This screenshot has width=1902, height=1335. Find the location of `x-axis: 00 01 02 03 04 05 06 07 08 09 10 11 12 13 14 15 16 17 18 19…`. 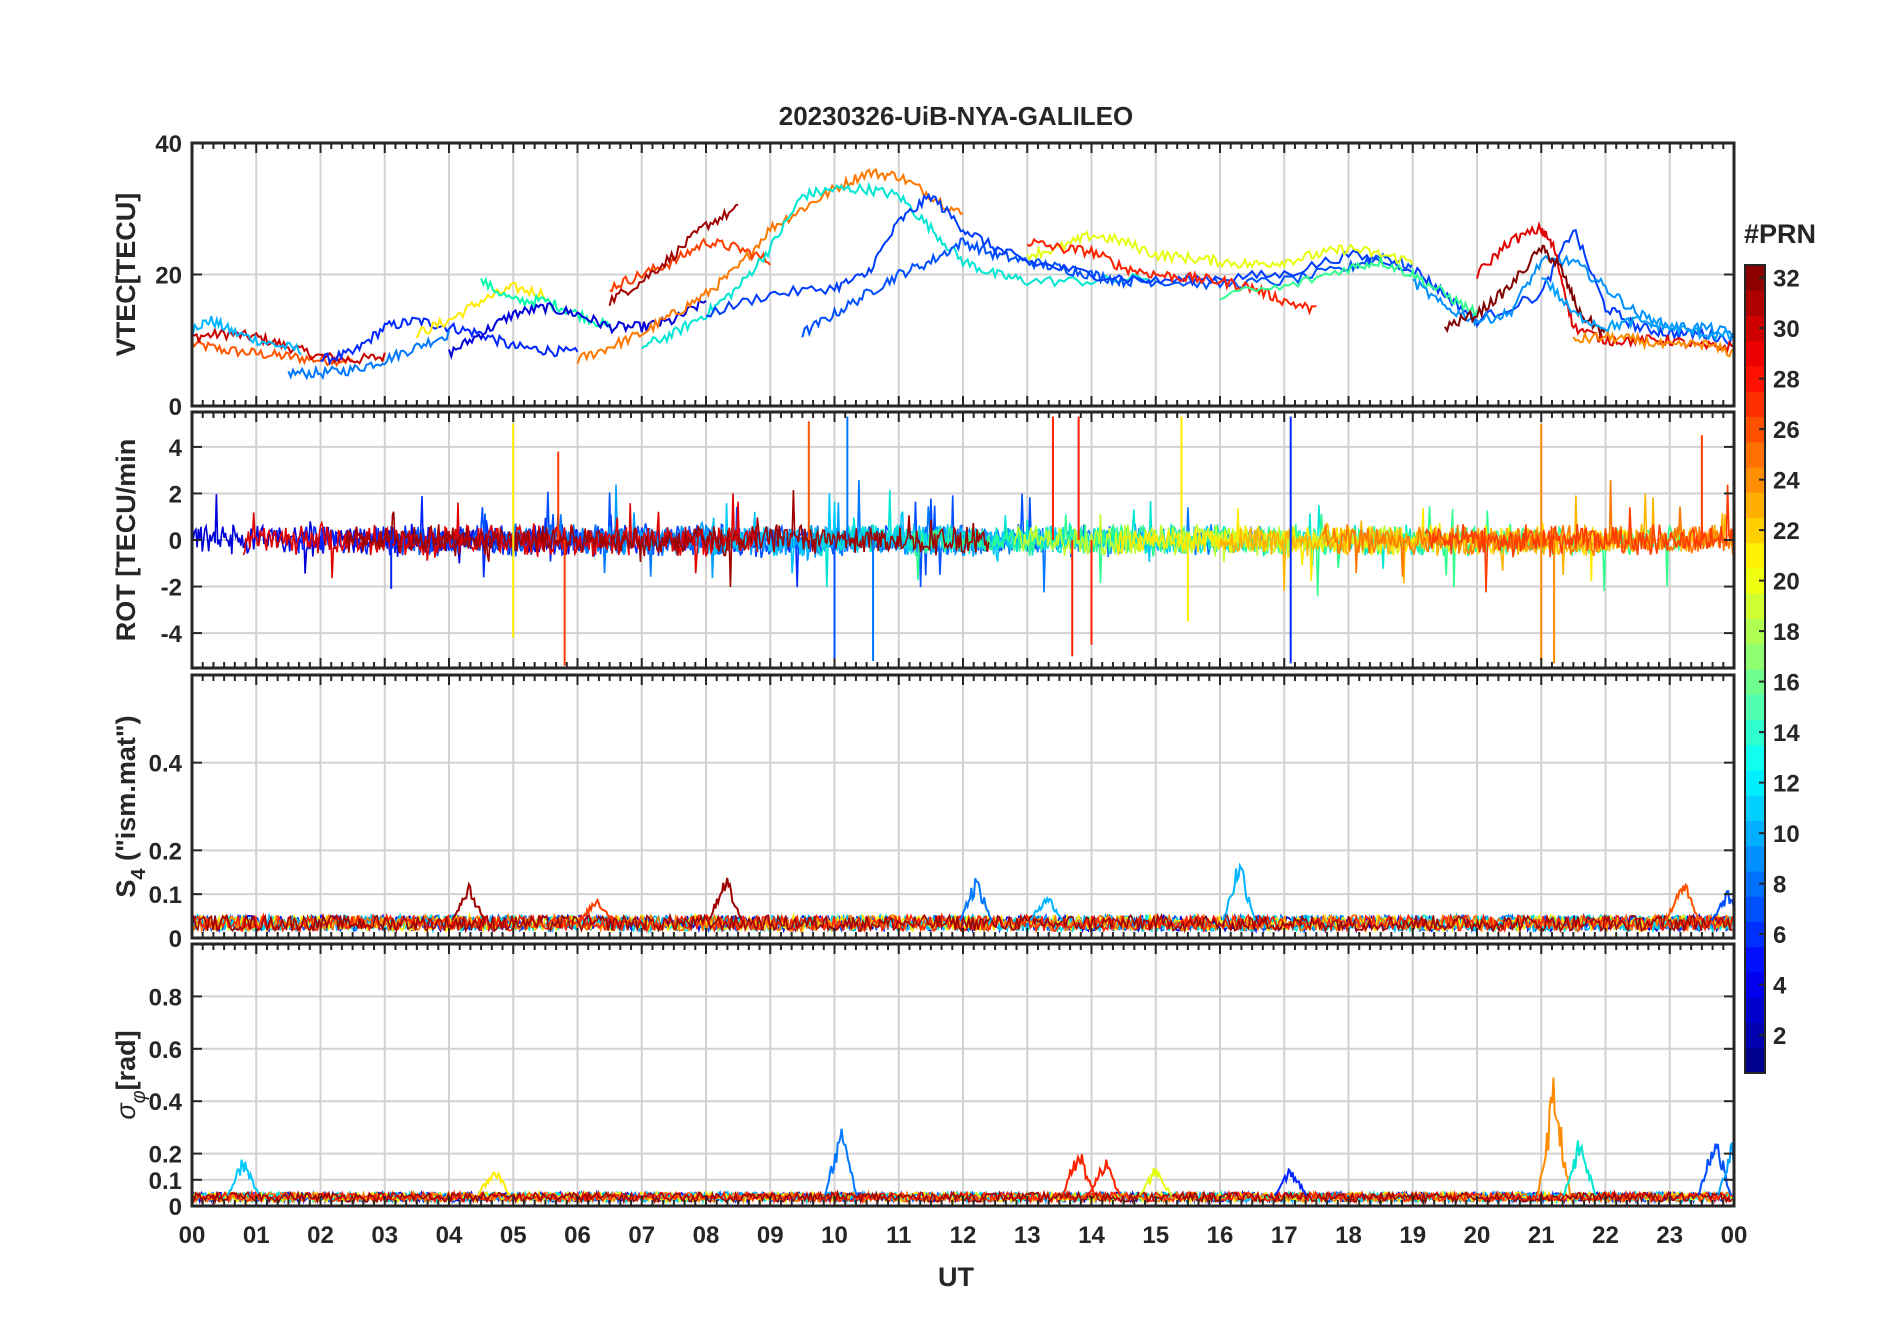

x-axis: 00 01 02 03 04 05 06 07 08 09 10 11 12 13 14 15 16 17 18 19… is located at coordinates (963, 1235).